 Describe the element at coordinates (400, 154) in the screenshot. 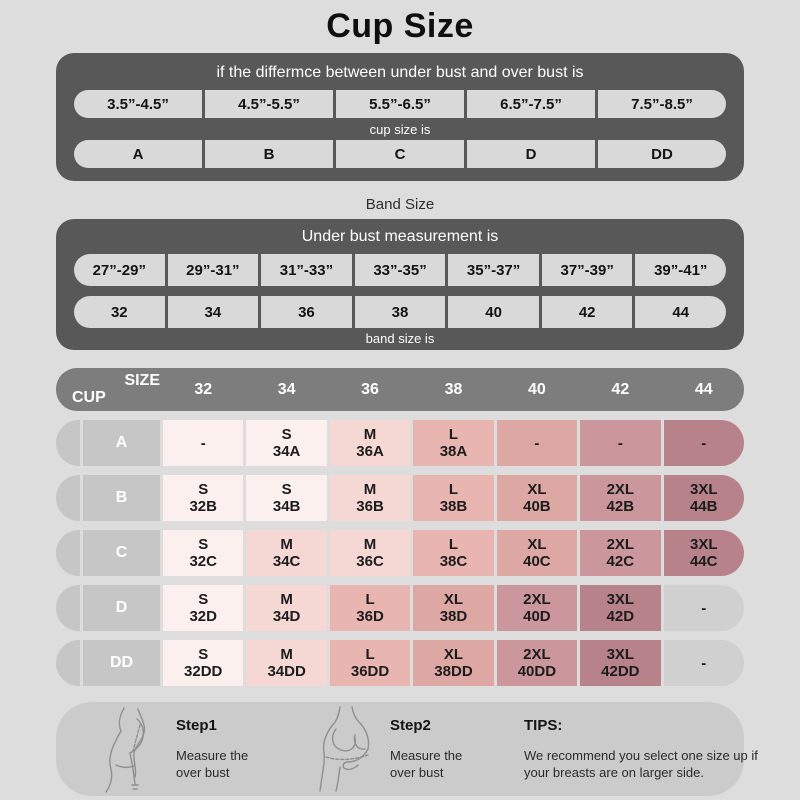

I see `cup-letter-cell: C` at that location.